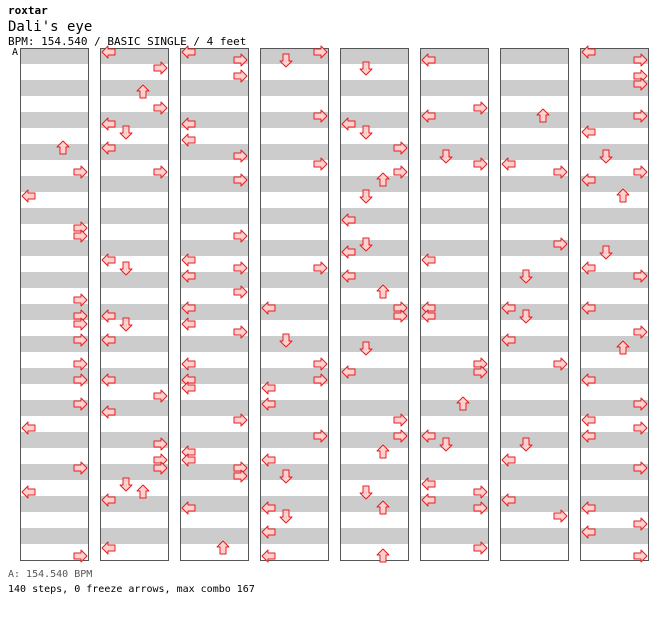 The width and height of the screenshot is (672, 620). What do you see at coordinates (28, 10) in the screenshot?
I see `artist-name: roxtar` at bounding box center [28, 10].